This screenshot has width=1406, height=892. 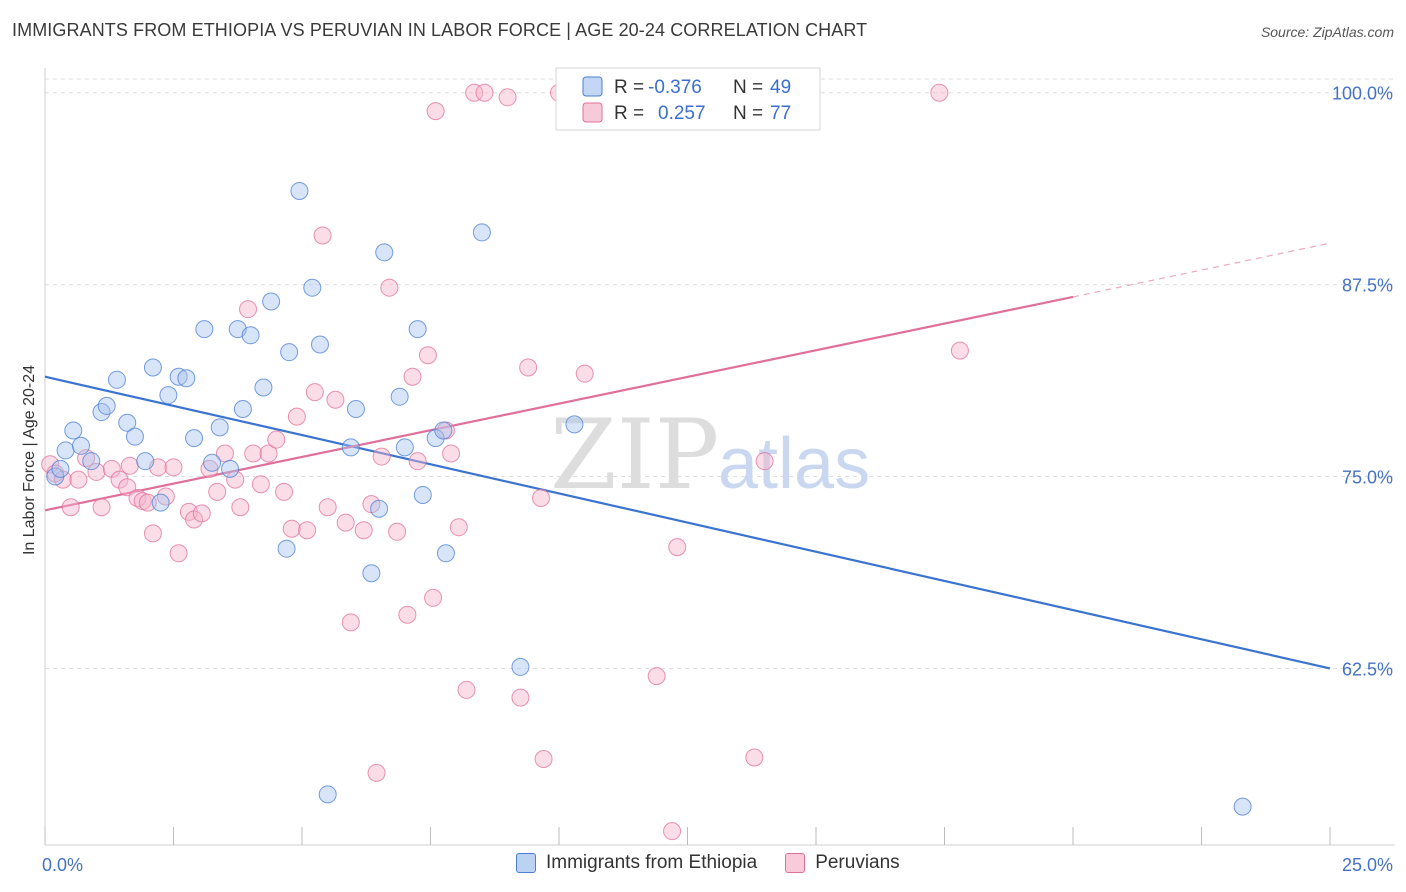 I want to click on legend-n-value-1: 49, so click(x=780, y=87).